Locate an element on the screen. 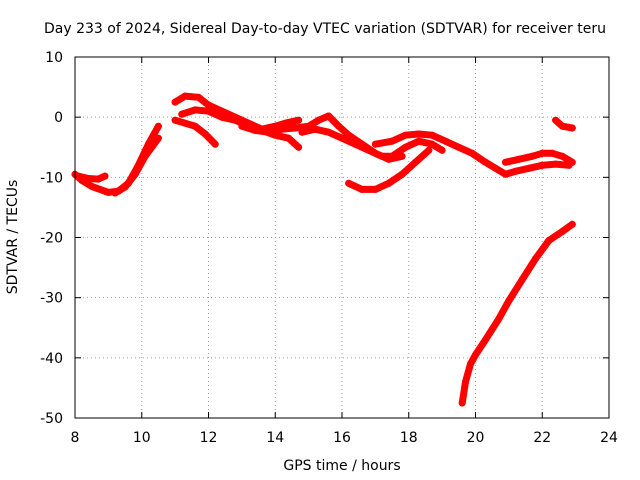 The height and width of the screenshot is (480, 640). y-axis-label: SDTVAR / TECUs is located at coordinates (13, 237).